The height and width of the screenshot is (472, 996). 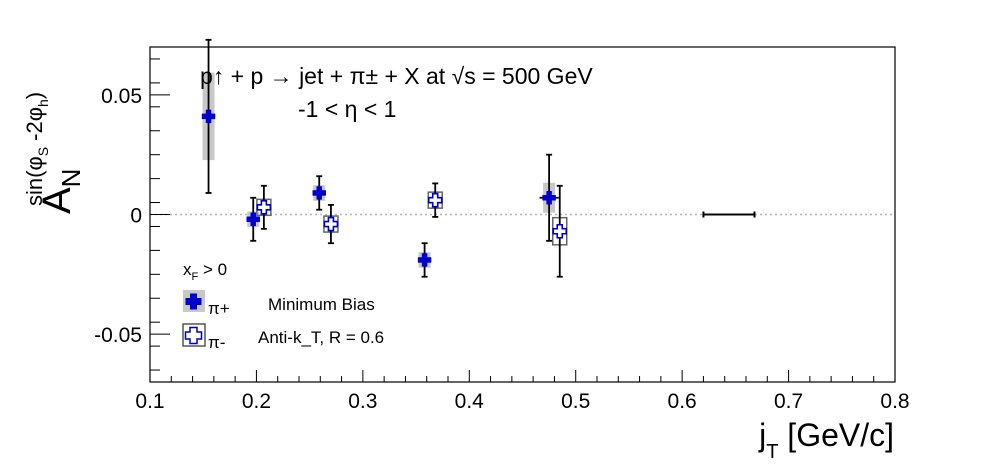 I want to click on y-axis-title: AN sin(φS -2φh), so click(x=54, y=153).